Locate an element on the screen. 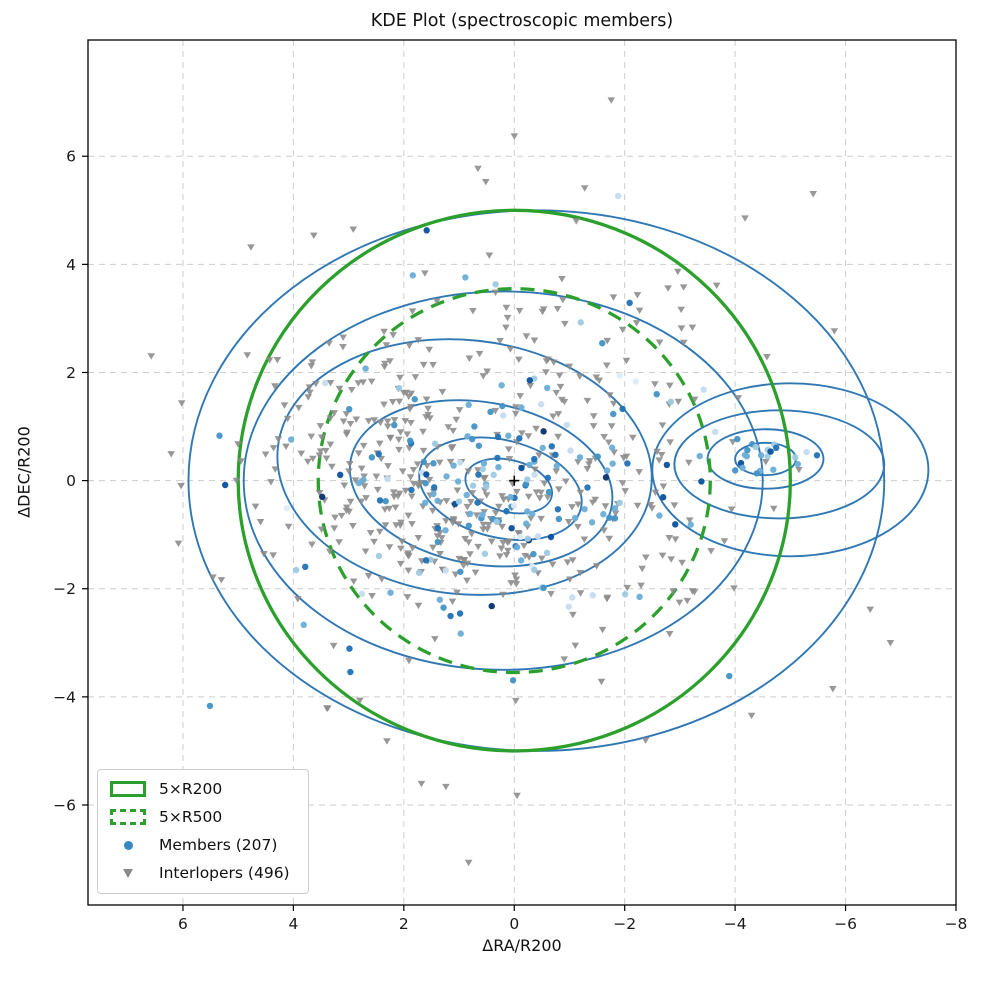 Image resolution: width=983 pixels, height=984 pixels. x-tick-label: −8 is located at coordinates (956, 924).